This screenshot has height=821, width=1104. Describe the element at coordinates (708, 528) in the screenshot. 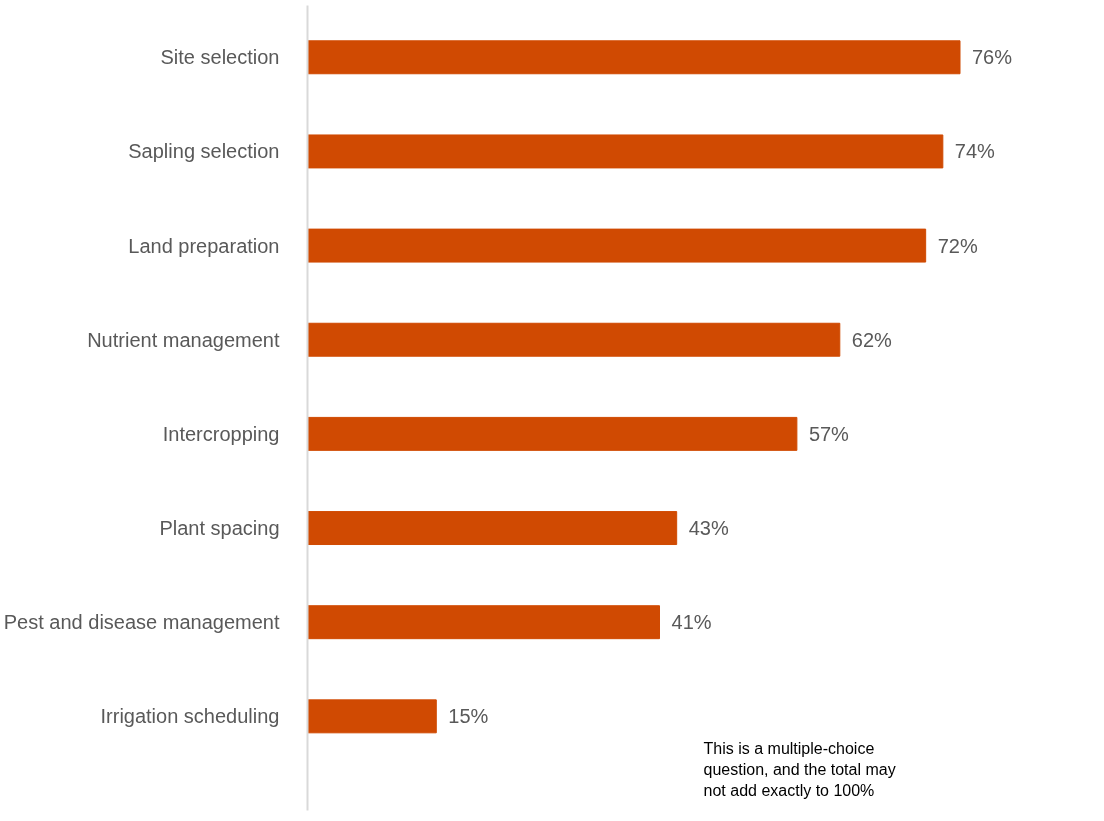

I see `data-label: 43%` at that location.